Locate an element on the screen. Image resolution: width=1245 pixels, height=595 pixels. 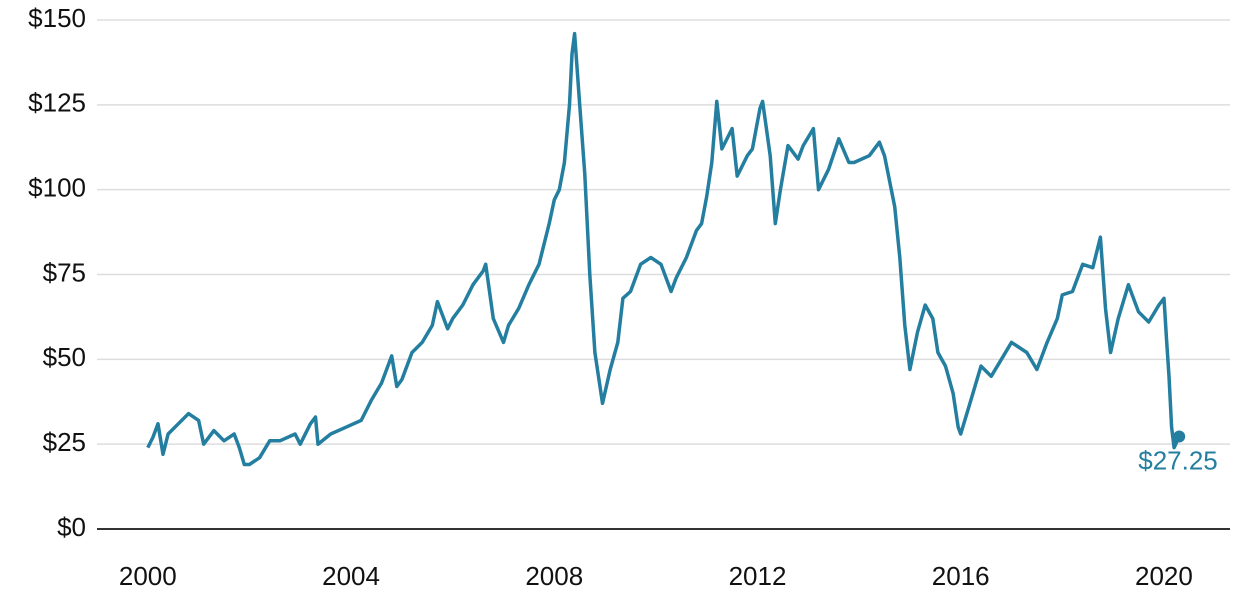
y-tick-label: $125 is located at coordinates (57, 103).